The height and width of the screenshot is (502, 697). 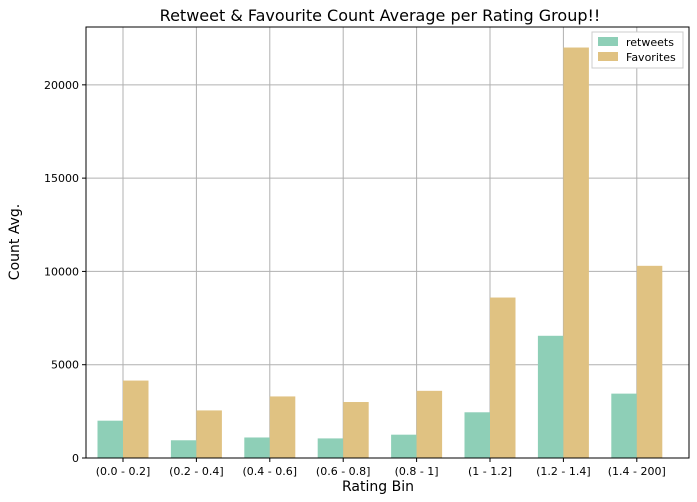 What do you see at coordinates (637, 471) in the screenshot?
I see `x-tick-label: (1.4 - 200]` at bounding box center [637, 471].